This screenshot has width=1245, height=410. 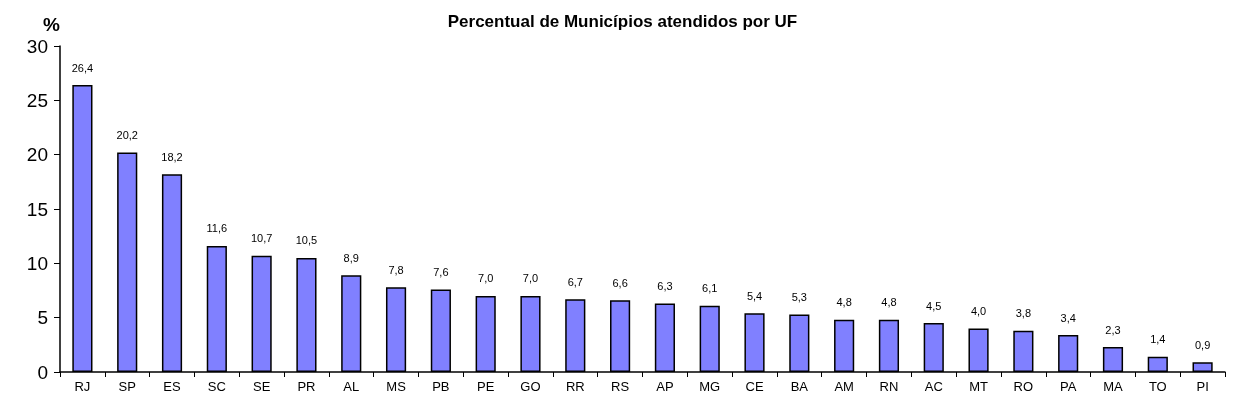 I want to click on x-tick-label: PR, so click(x=306, y=386).